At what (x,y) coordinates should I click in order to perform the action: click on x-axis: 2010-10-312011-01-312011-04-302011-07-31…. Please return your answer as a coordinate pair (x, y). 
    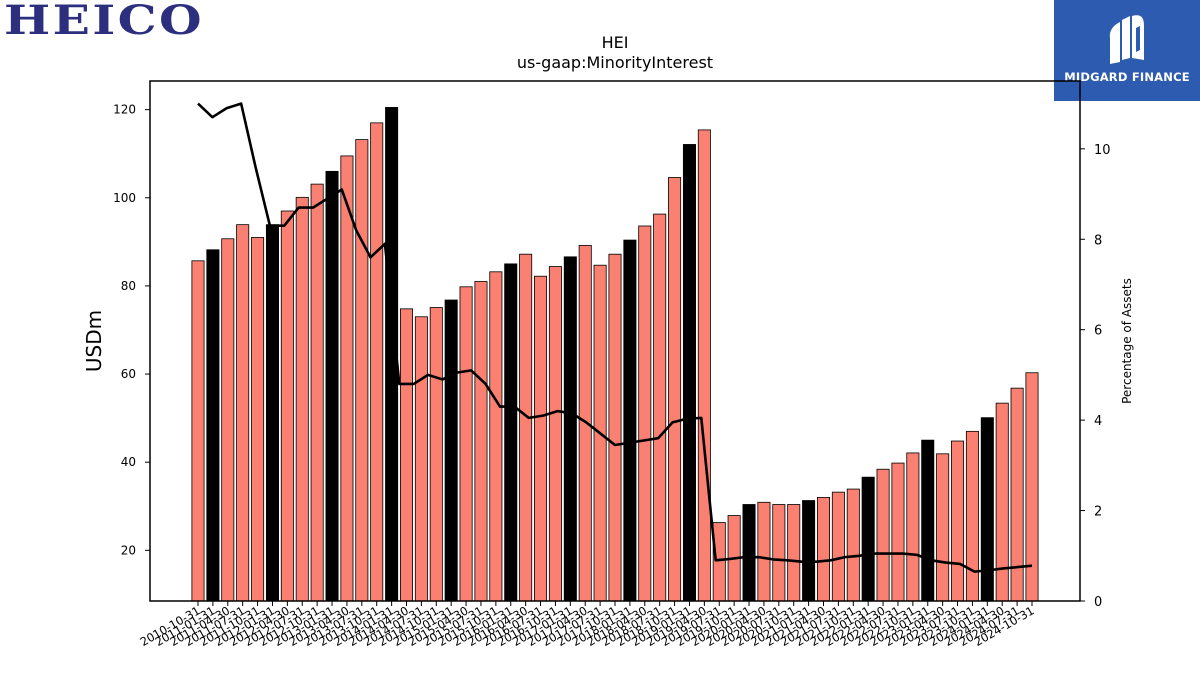
    Looking at the image, I should click on (587, 625).